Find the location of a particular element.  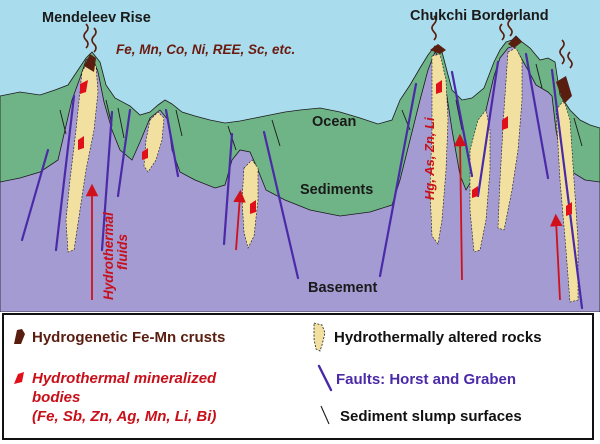

legend-slump: Sediment slump surfaces is located at coordinates (431, 416).